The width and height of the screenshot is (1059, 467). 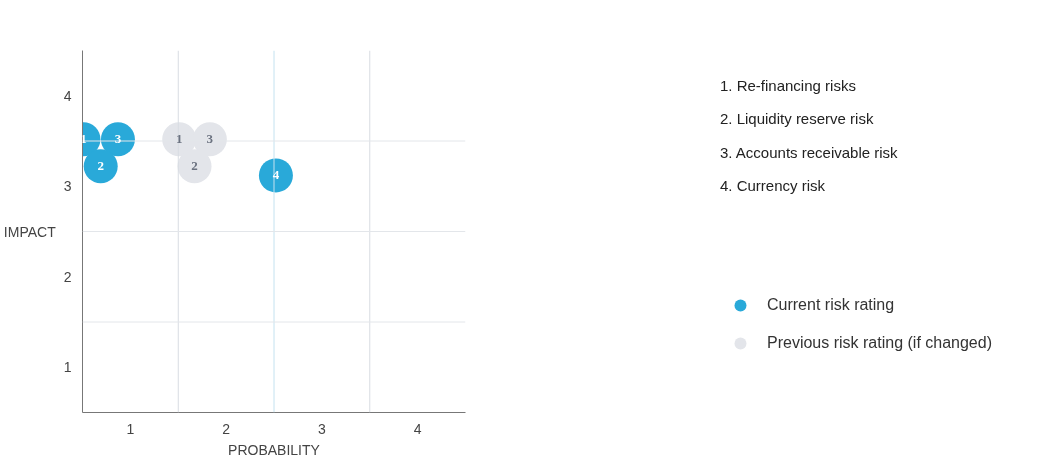 I want to click on x-tick-label: 1, so click(x=130, y=428).